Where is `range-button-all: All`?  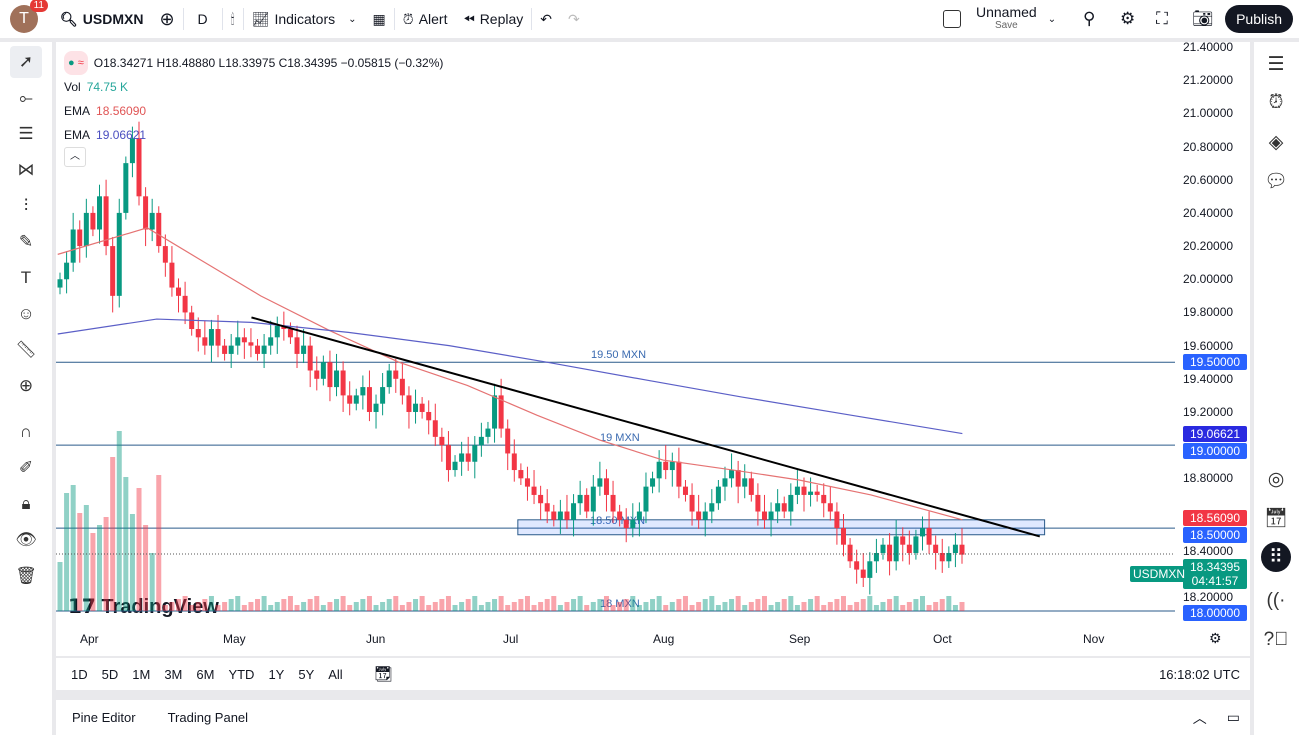 range-button-all: All is located at coordinates (335, 674).